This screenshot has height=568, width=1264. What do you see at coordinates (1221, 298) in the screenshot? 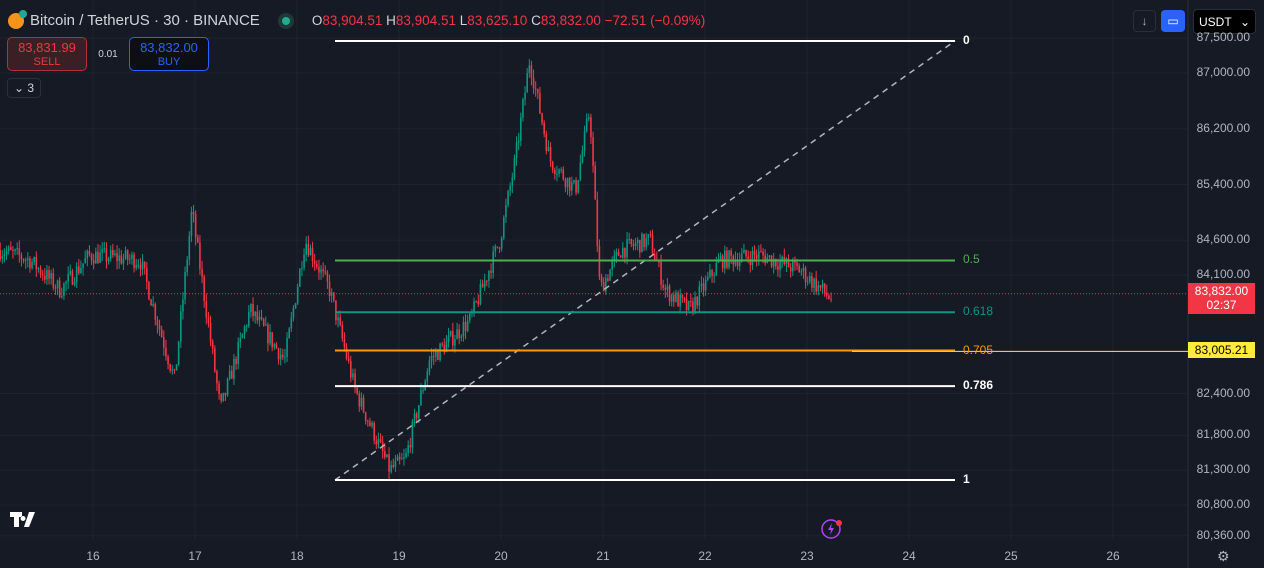
I see `current-price-badge: 83,832.00 02:37` at bounding box center [1221, 298].